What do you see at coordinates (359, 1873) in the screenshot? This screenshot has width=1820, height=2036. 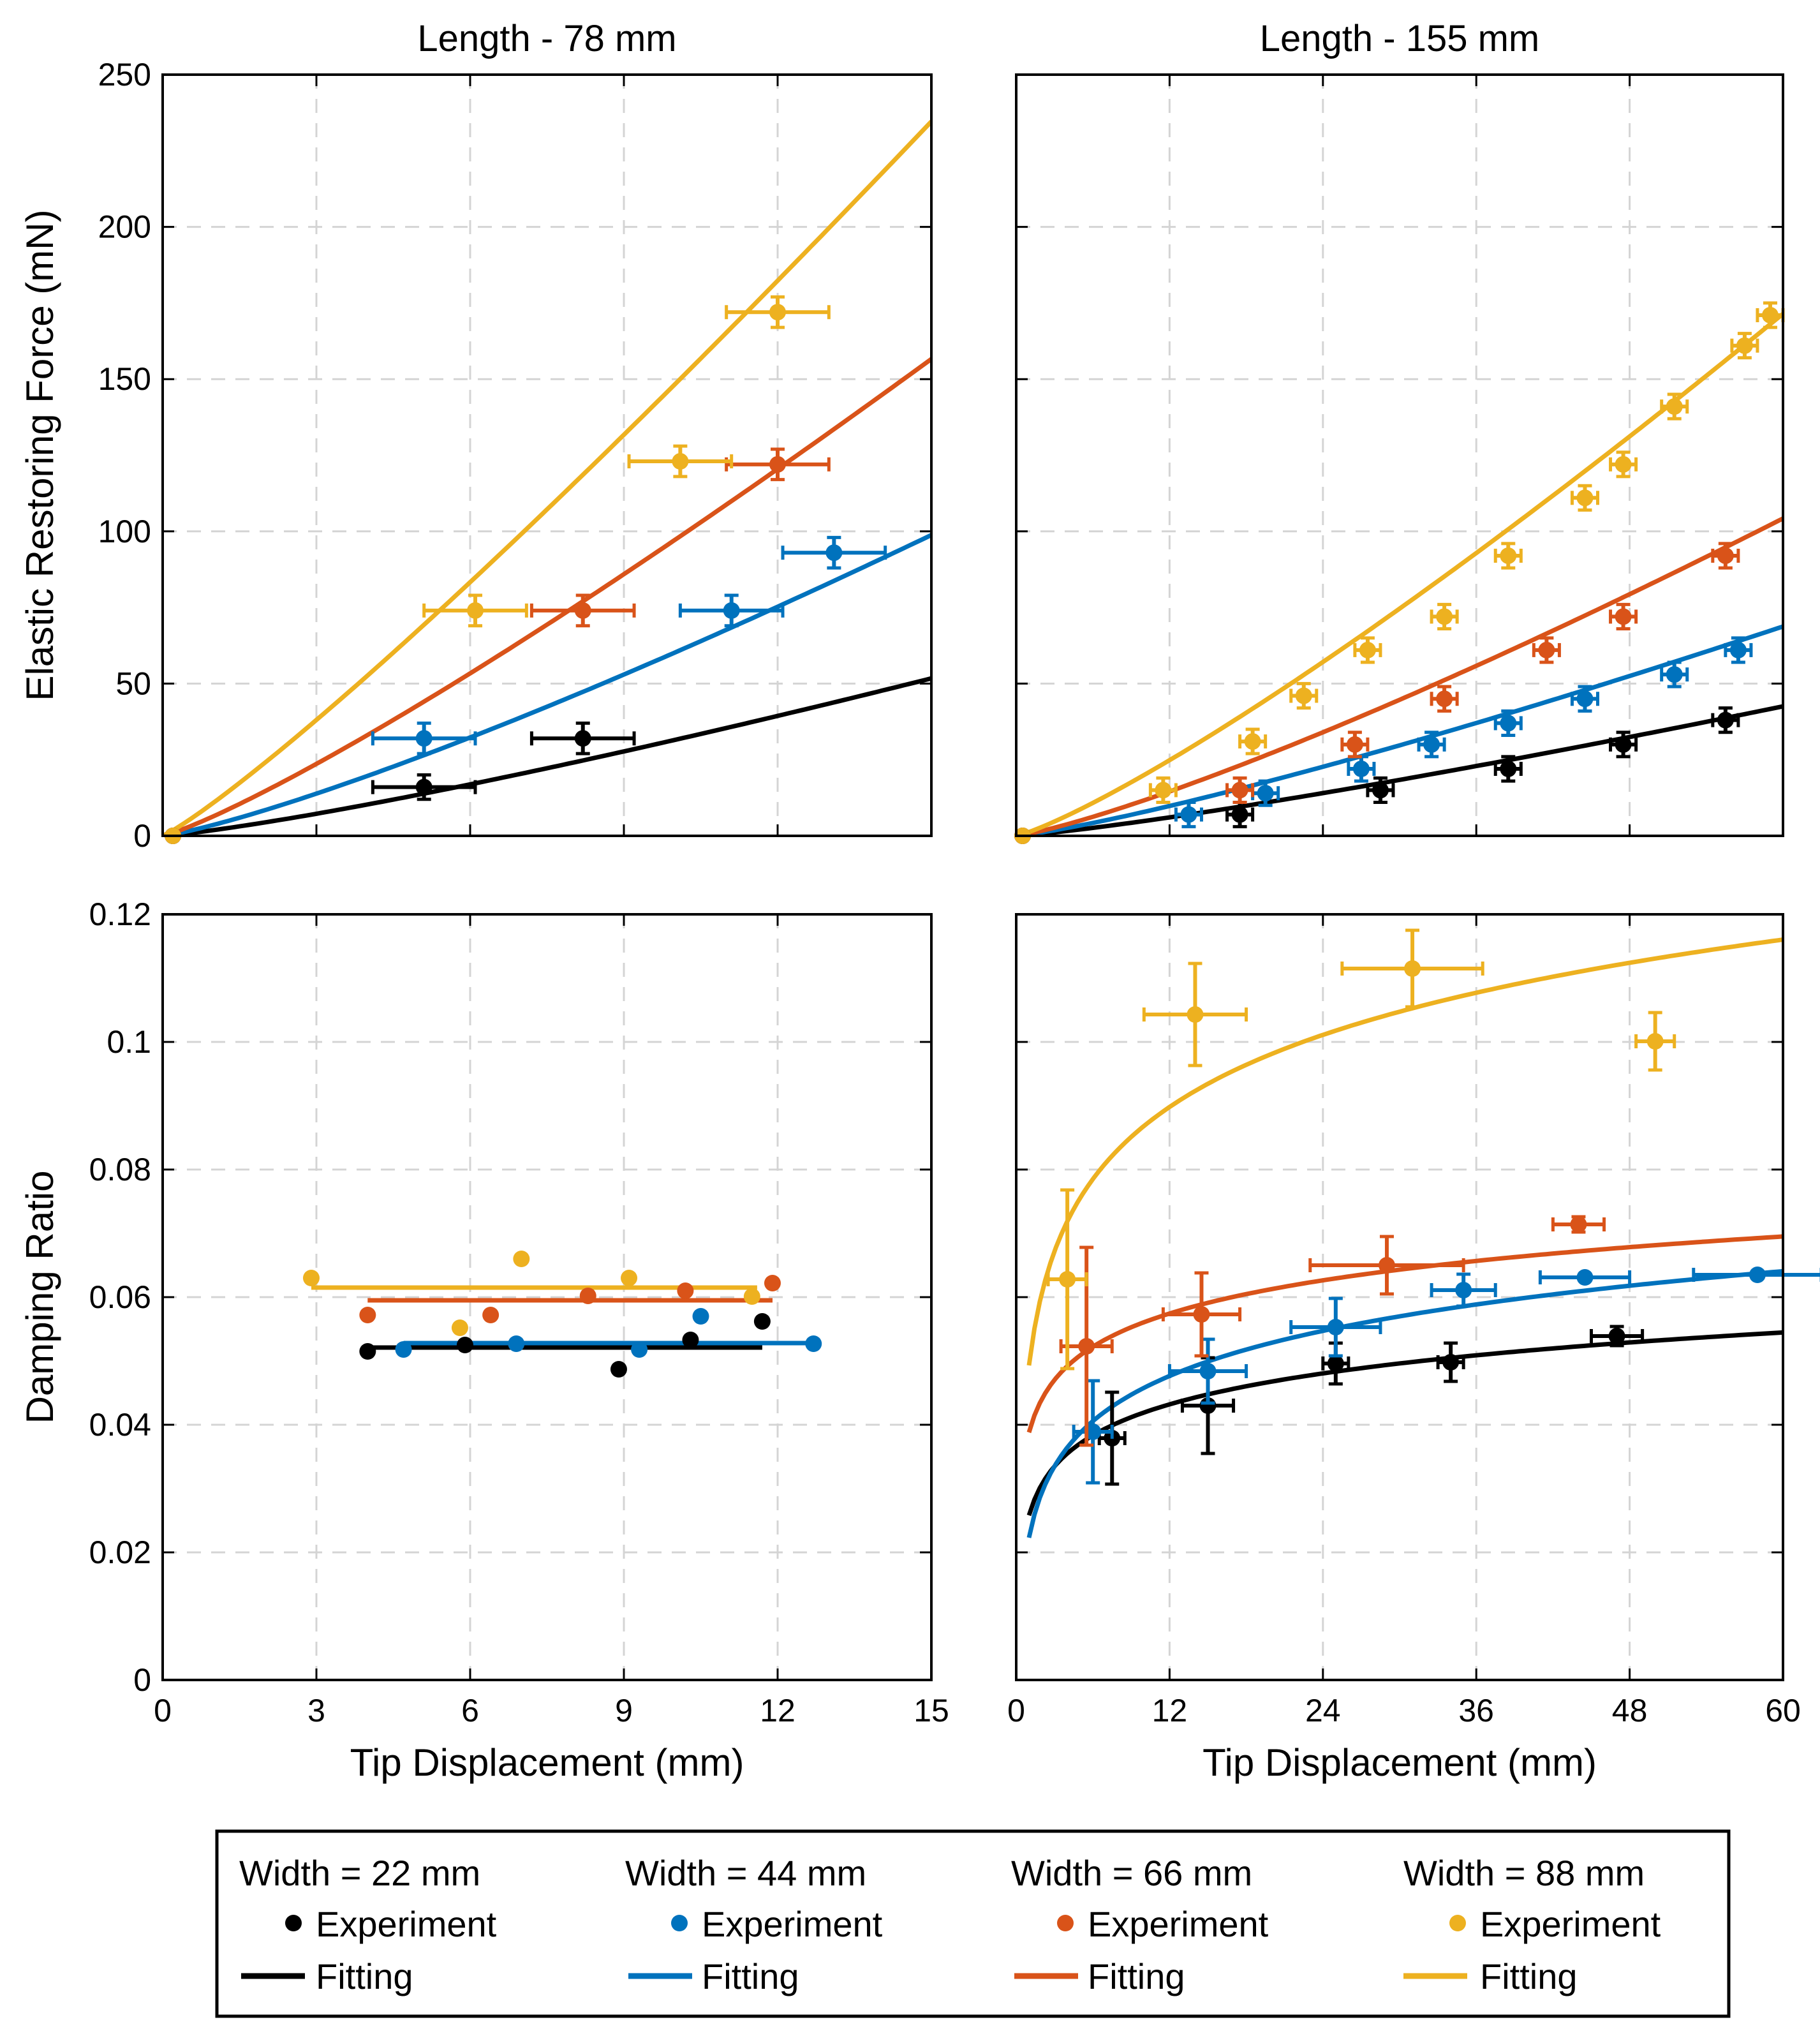 I see `legend-width-22: Width = 22 mm` at bounding box center [359, 1873].